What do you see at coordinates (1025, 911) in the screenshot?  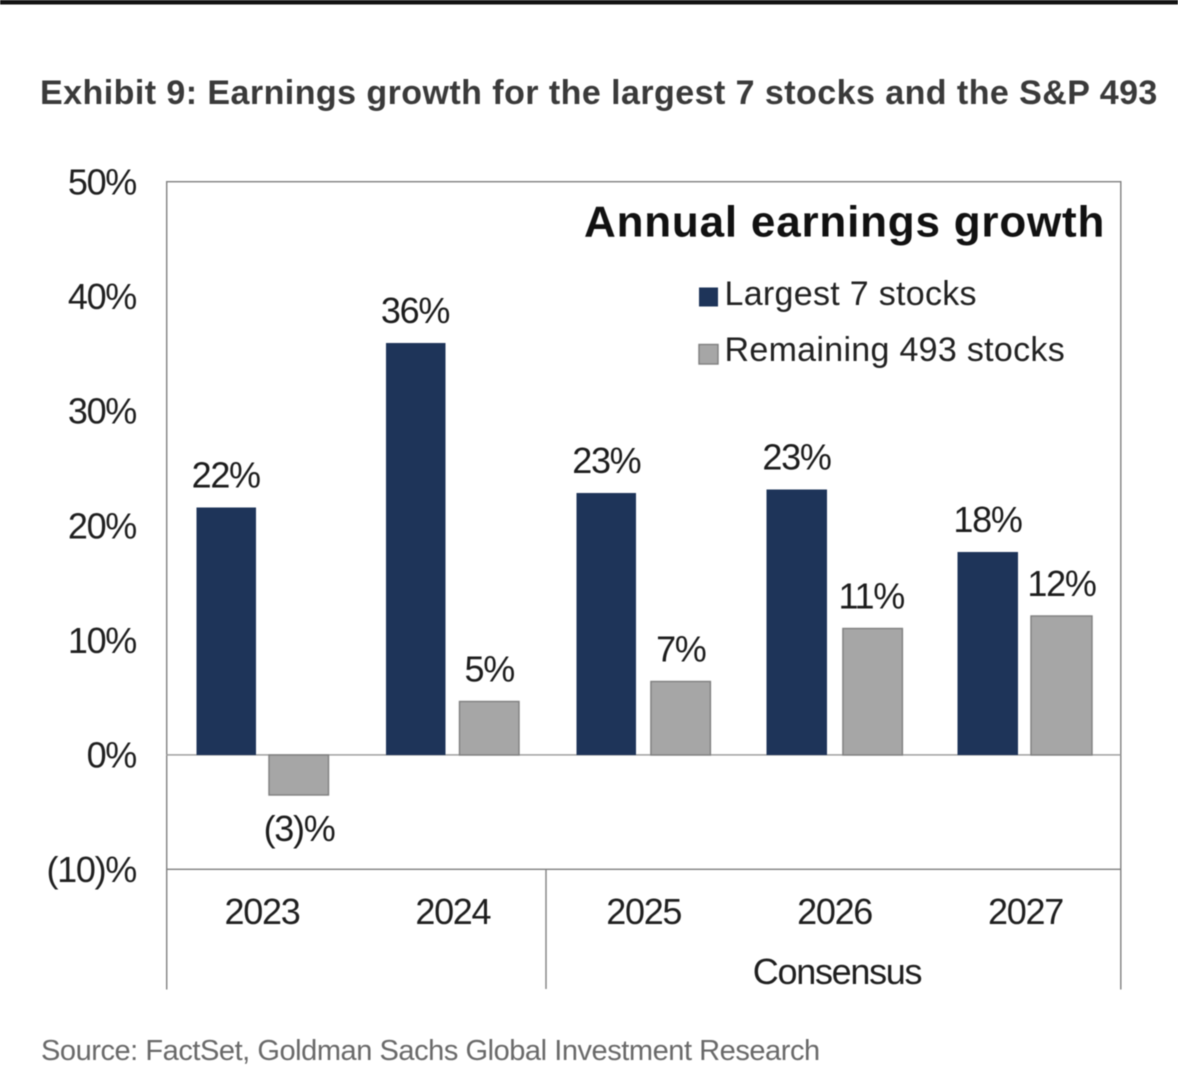 I see `svg-text: 2027` at bounding box center [1025, 911].